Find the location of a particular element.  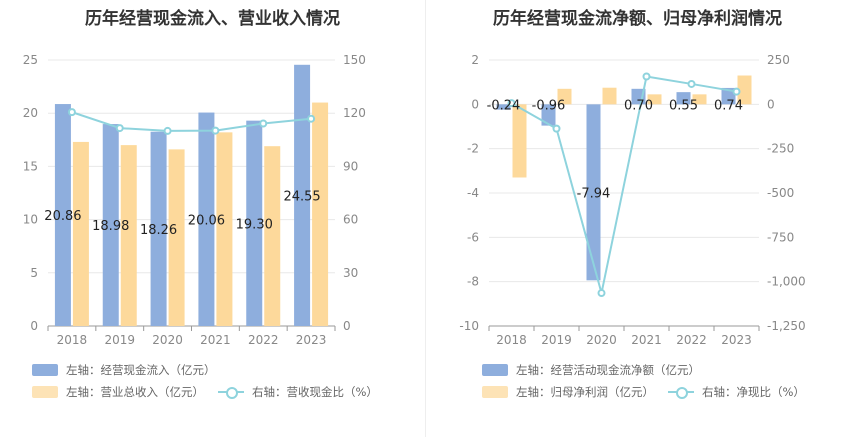

y-tick-left: 20 is located at coordinates (30, 113).